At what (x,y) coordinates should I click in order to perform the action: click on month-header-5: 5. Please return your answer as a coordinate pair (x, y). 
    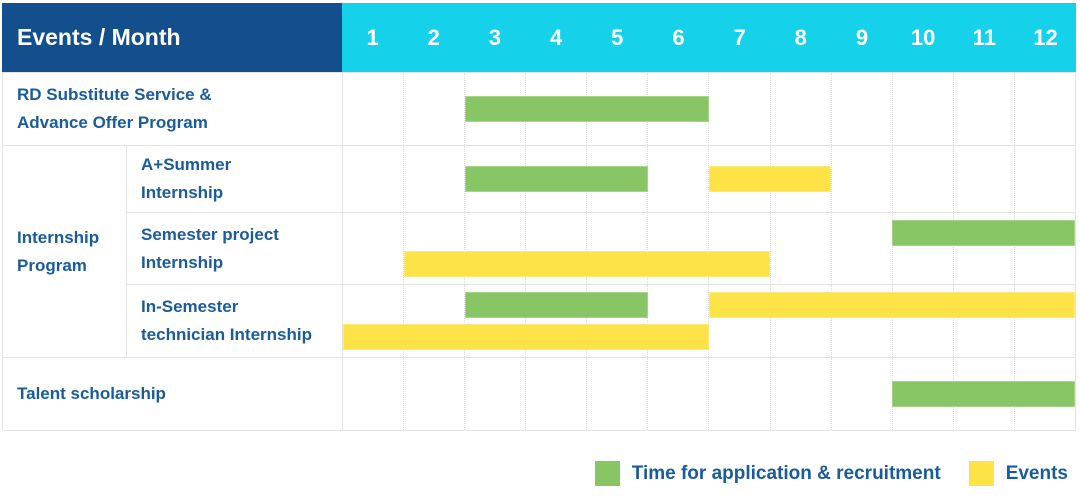
    Looking at the image, I should click on (617, 37).